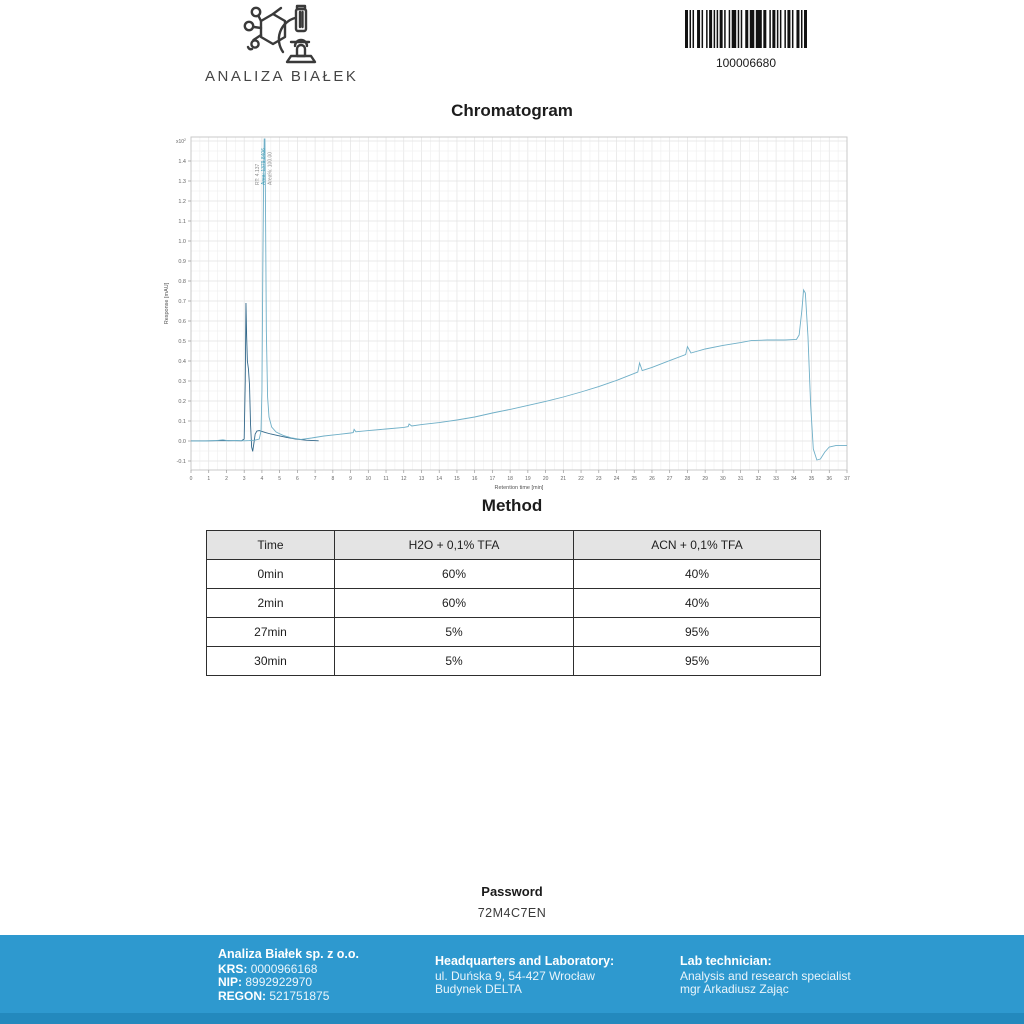 The image size is (1024, 1024). I want to click on barcode-number: 100006680, so click(746, 63).